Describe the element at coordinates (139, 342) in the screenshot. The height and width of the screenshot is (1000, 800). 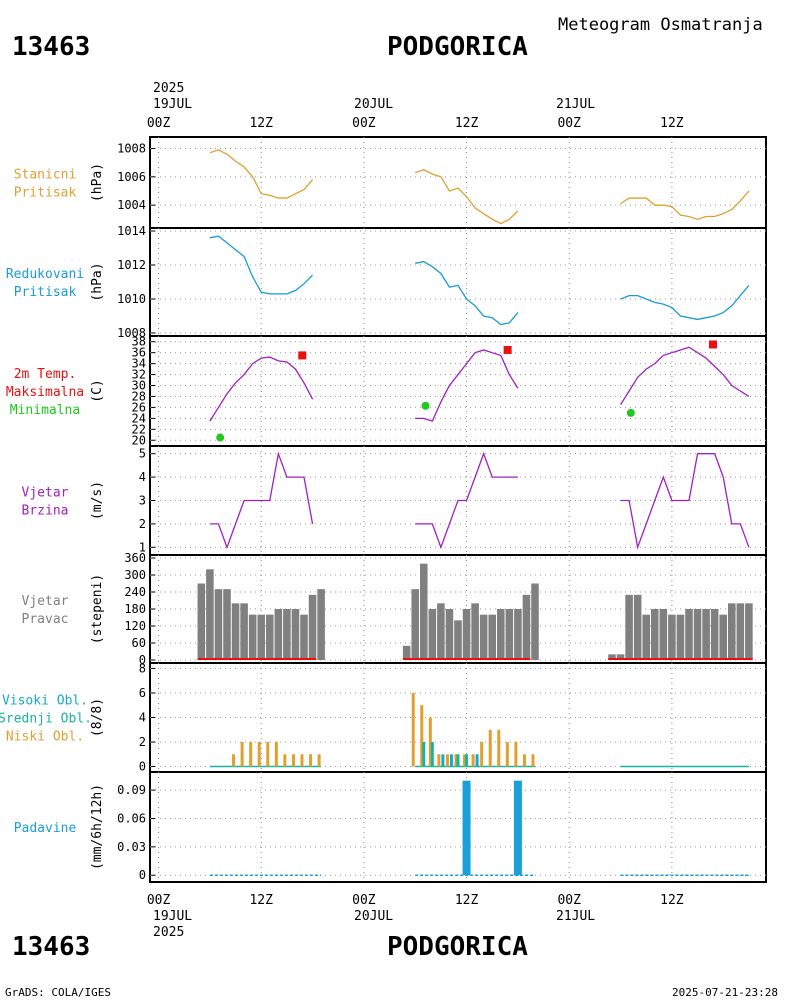
I see `y-tick-label: 38` at that location.